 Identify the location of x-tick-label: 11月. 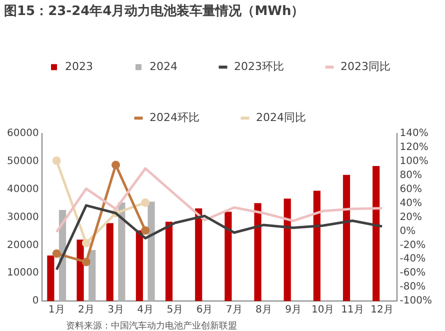
(352, 310).